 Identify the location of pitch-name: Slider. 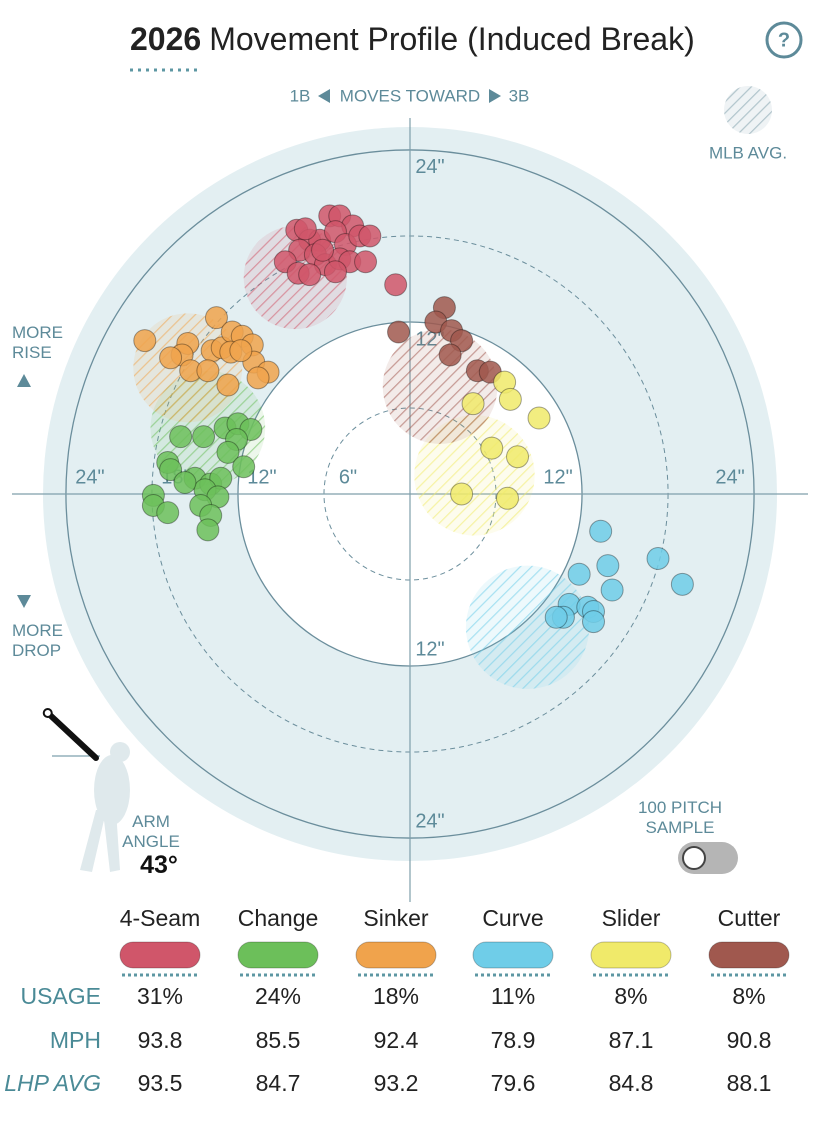
(631, 918).